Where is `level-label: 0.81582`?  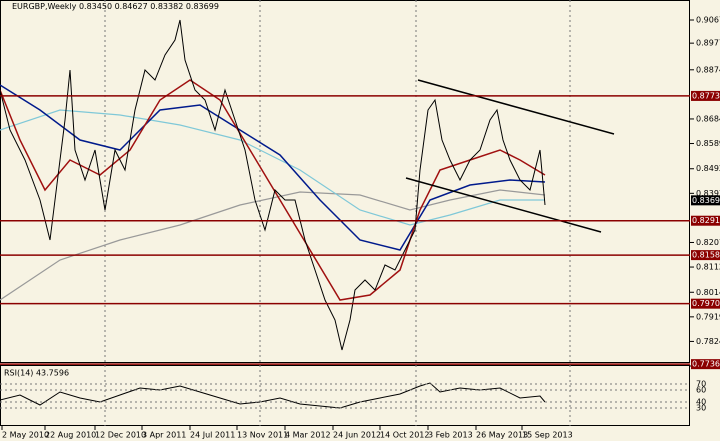
level-label: 0.81582 is located at coordinates (706, 255).